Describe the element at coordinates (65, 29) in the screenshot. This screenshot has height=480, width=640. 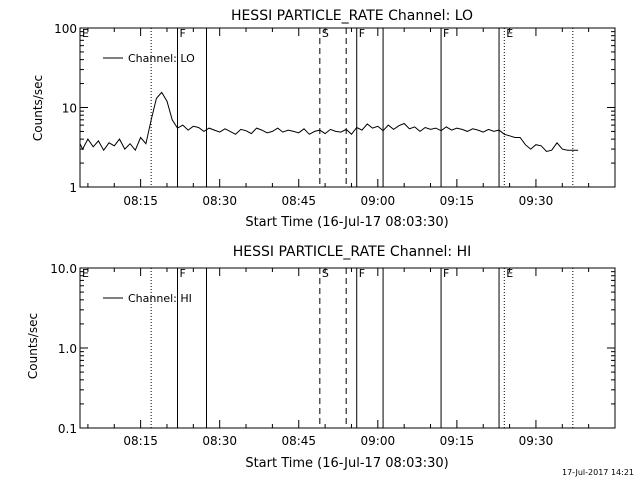
I see `y-tick-label: 100` at that location.